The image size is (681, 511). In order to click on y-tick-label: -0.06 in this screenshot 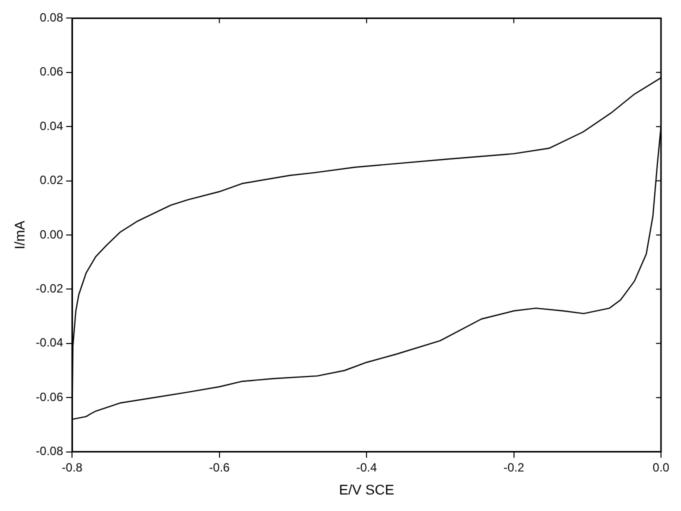, I will do `click(50, 397)`.